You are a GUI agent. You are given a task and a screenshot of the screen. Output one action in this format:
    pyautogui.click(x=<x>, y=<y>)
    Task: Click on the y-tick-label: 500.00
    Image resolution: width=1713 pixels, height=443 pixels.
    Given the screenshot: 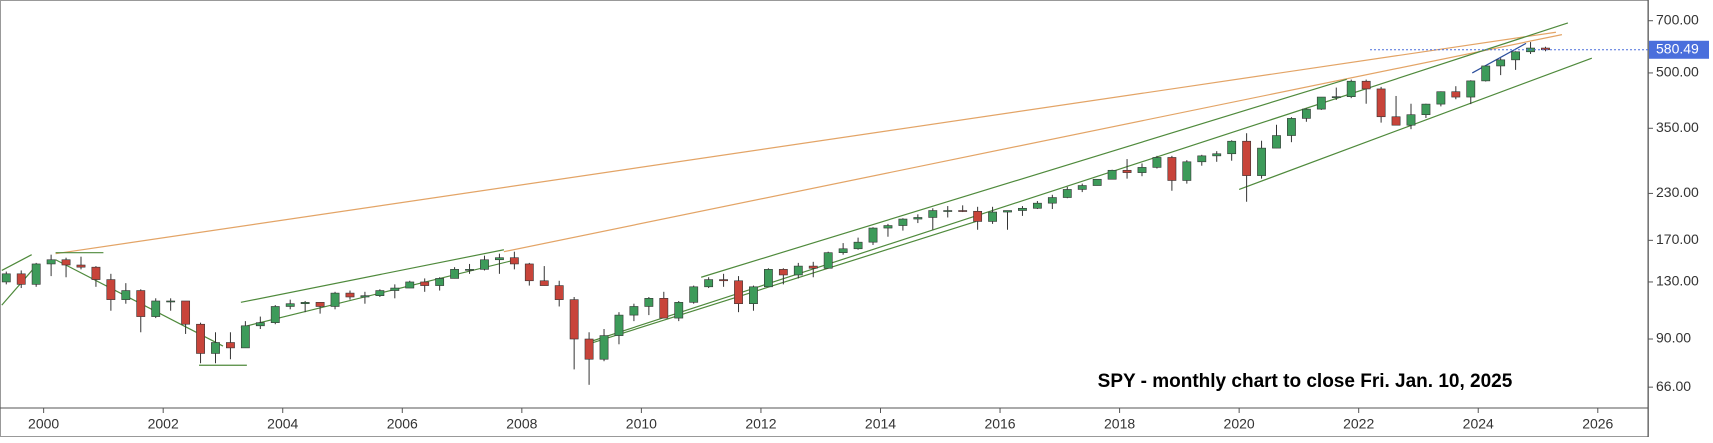 What is the action you would take?
    pyautogui.click(x=1677, y=72)
    